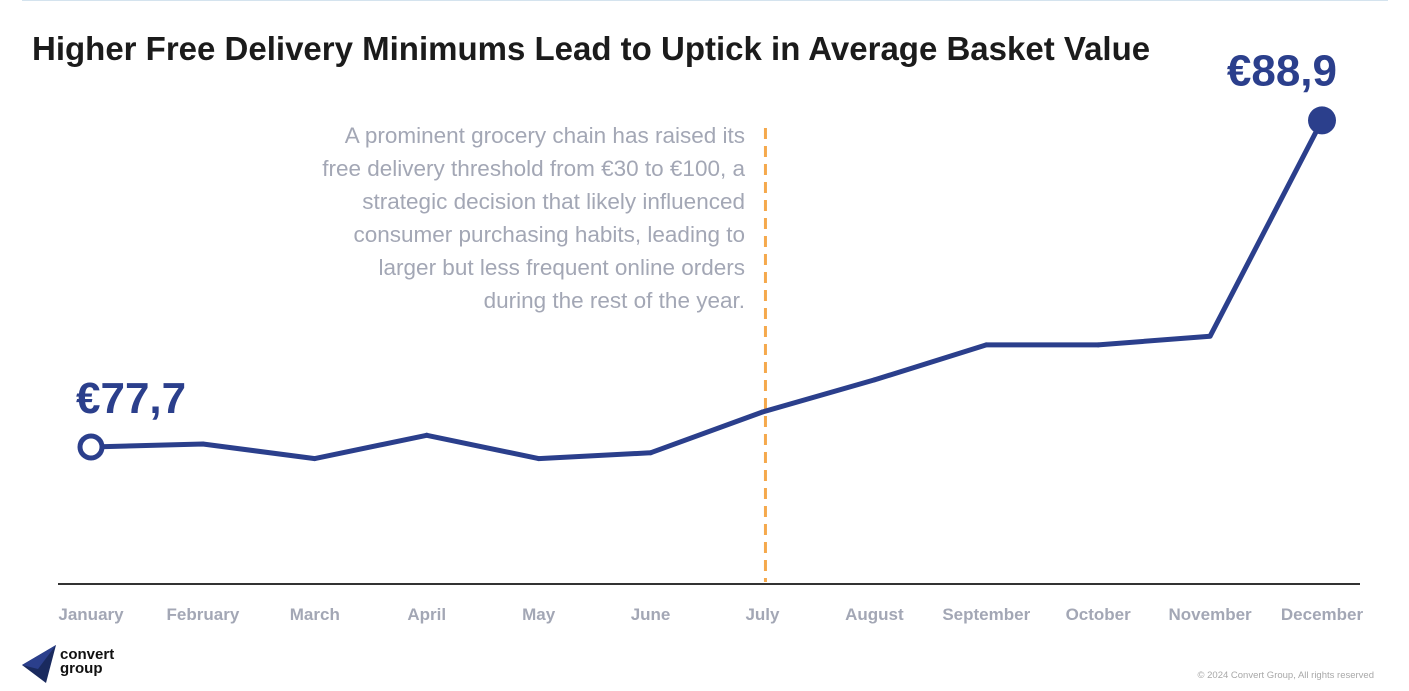 This screenshot has height=691, width=1409. I want to click on x-tick-label: January, so click(91, 614).